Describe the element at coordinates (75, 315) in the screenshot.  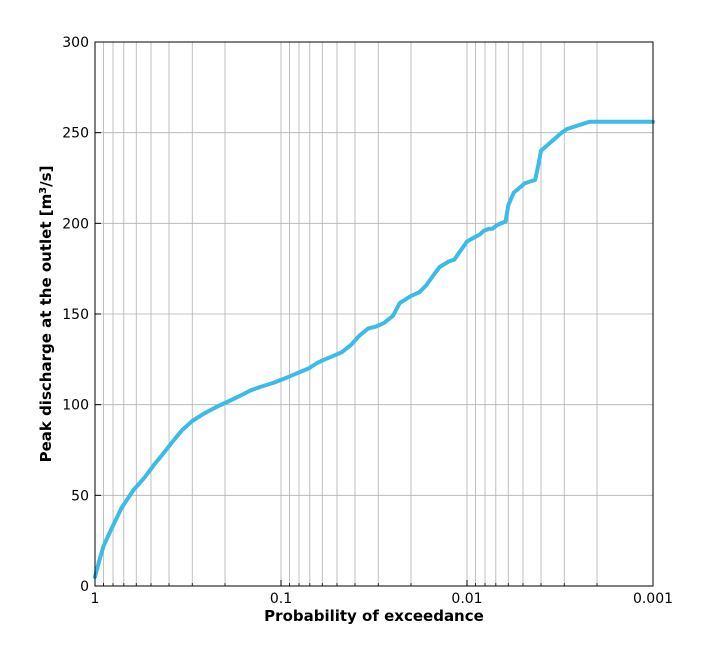
I see `y-tick-label: 150` at that location.